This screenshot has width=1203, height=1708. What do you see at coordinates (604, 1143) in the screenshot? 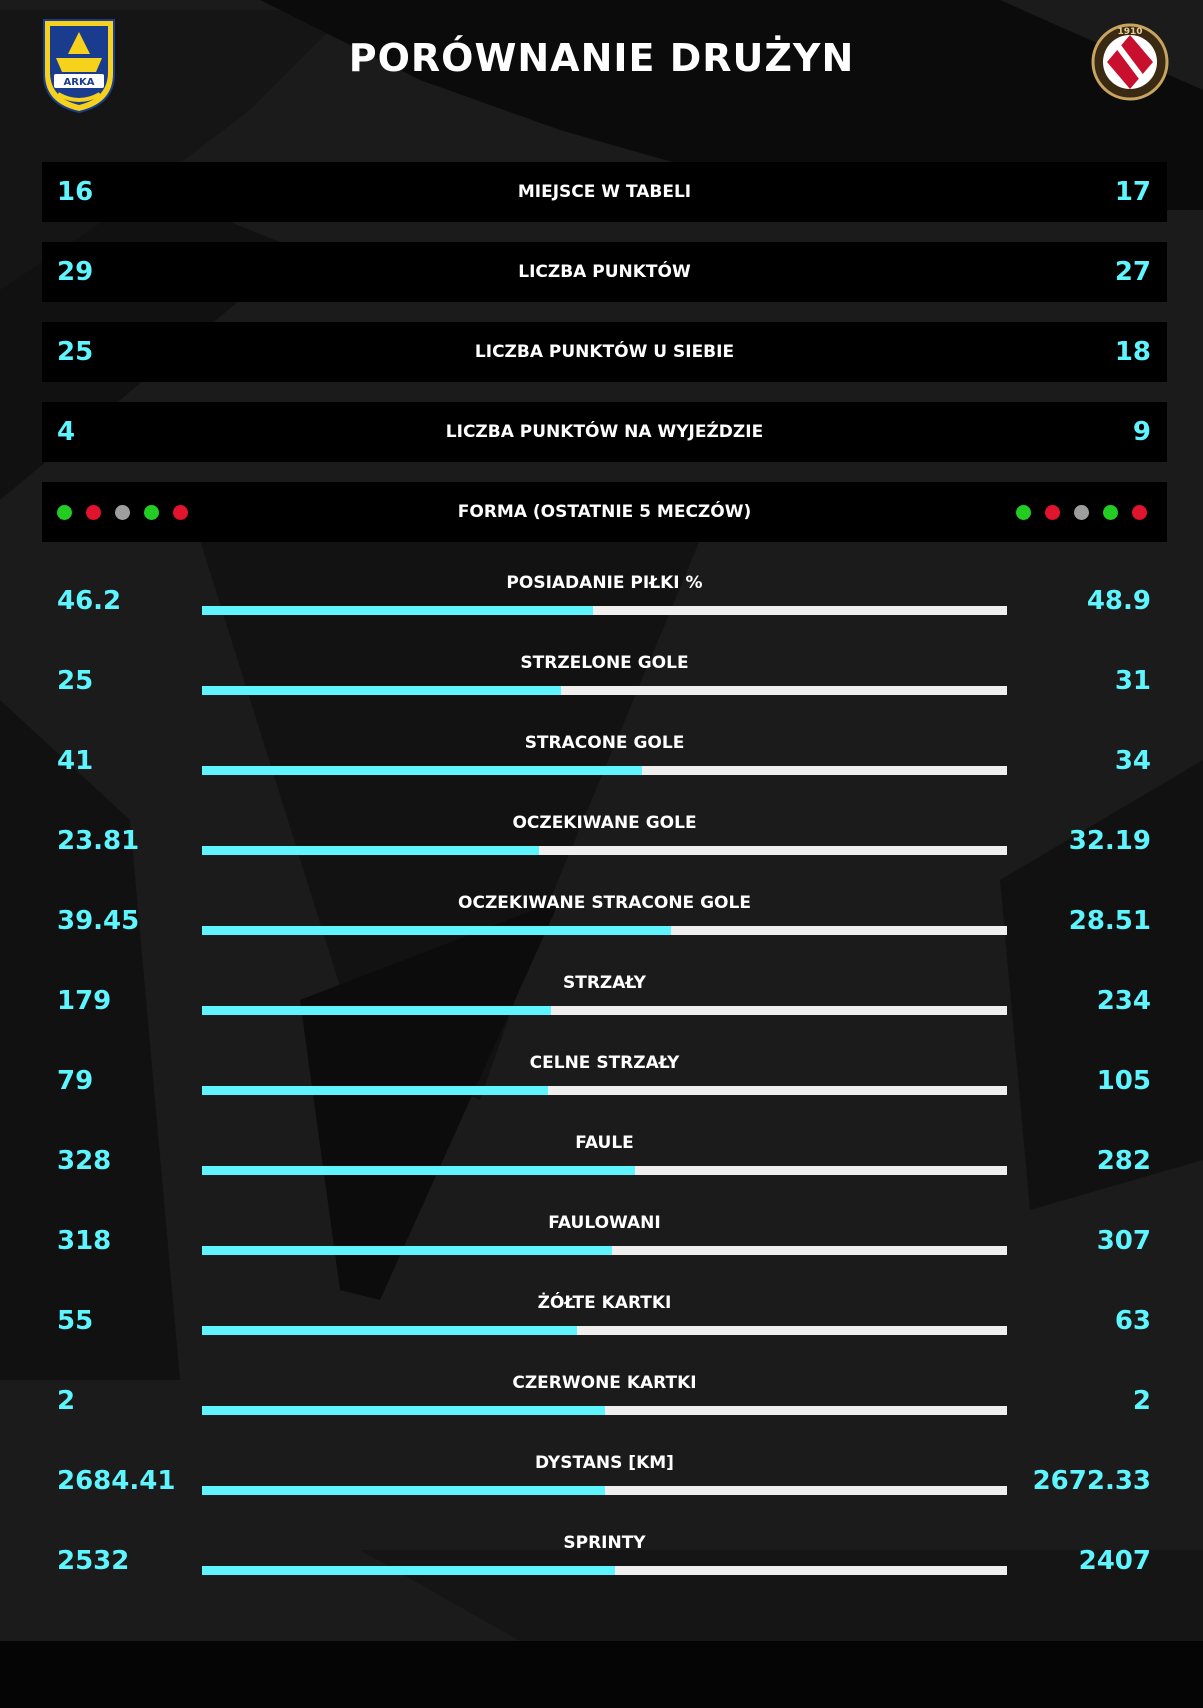
I see `stat-label: FAULE` at bounding box center [604, 1143].